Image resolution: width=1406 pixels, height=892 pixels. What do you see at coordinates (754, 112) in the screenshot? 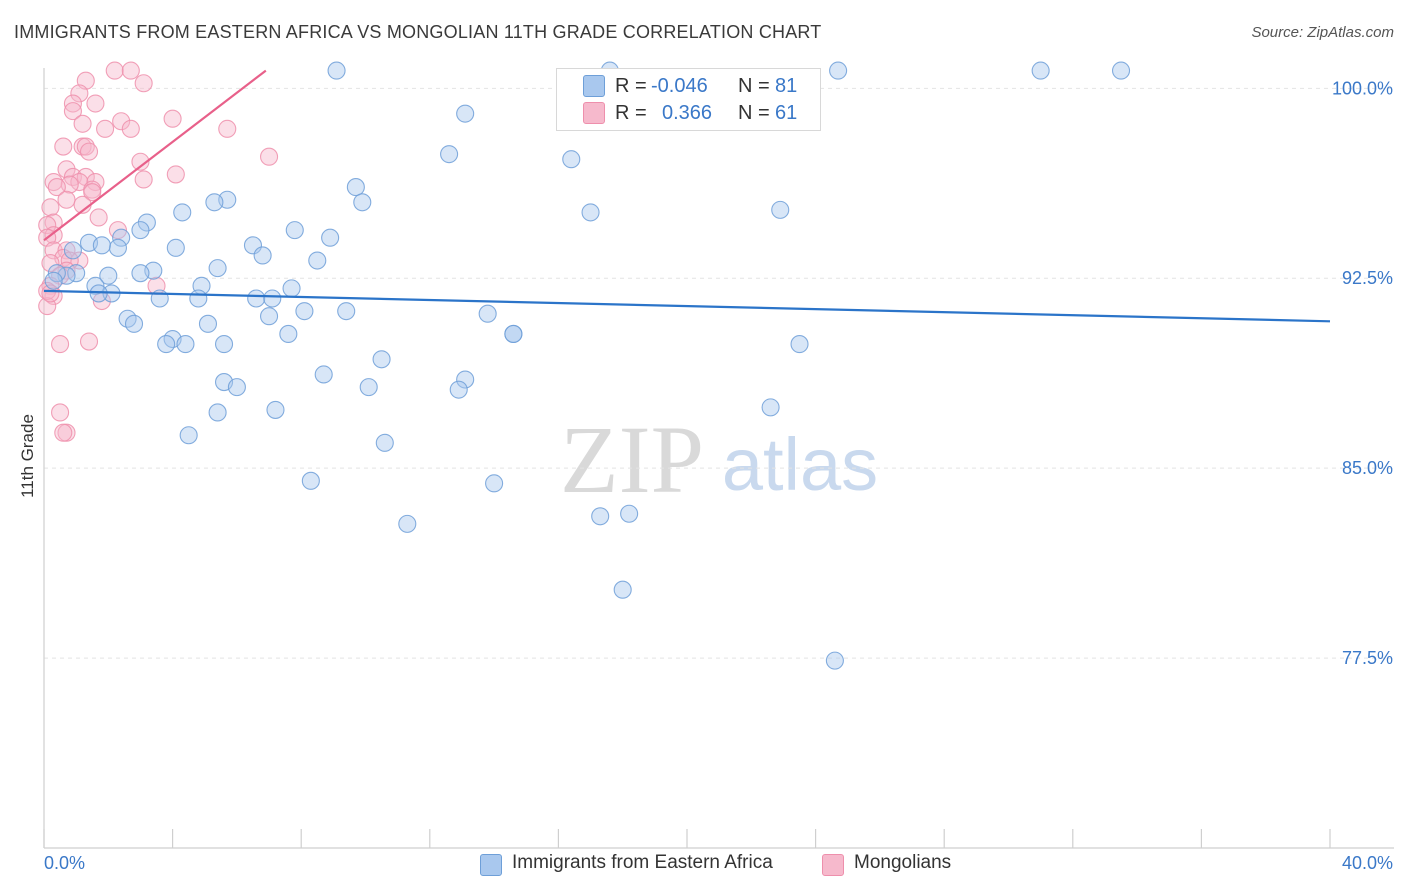
I see `legend-n-label: N =` at bounding box center [754, 112].